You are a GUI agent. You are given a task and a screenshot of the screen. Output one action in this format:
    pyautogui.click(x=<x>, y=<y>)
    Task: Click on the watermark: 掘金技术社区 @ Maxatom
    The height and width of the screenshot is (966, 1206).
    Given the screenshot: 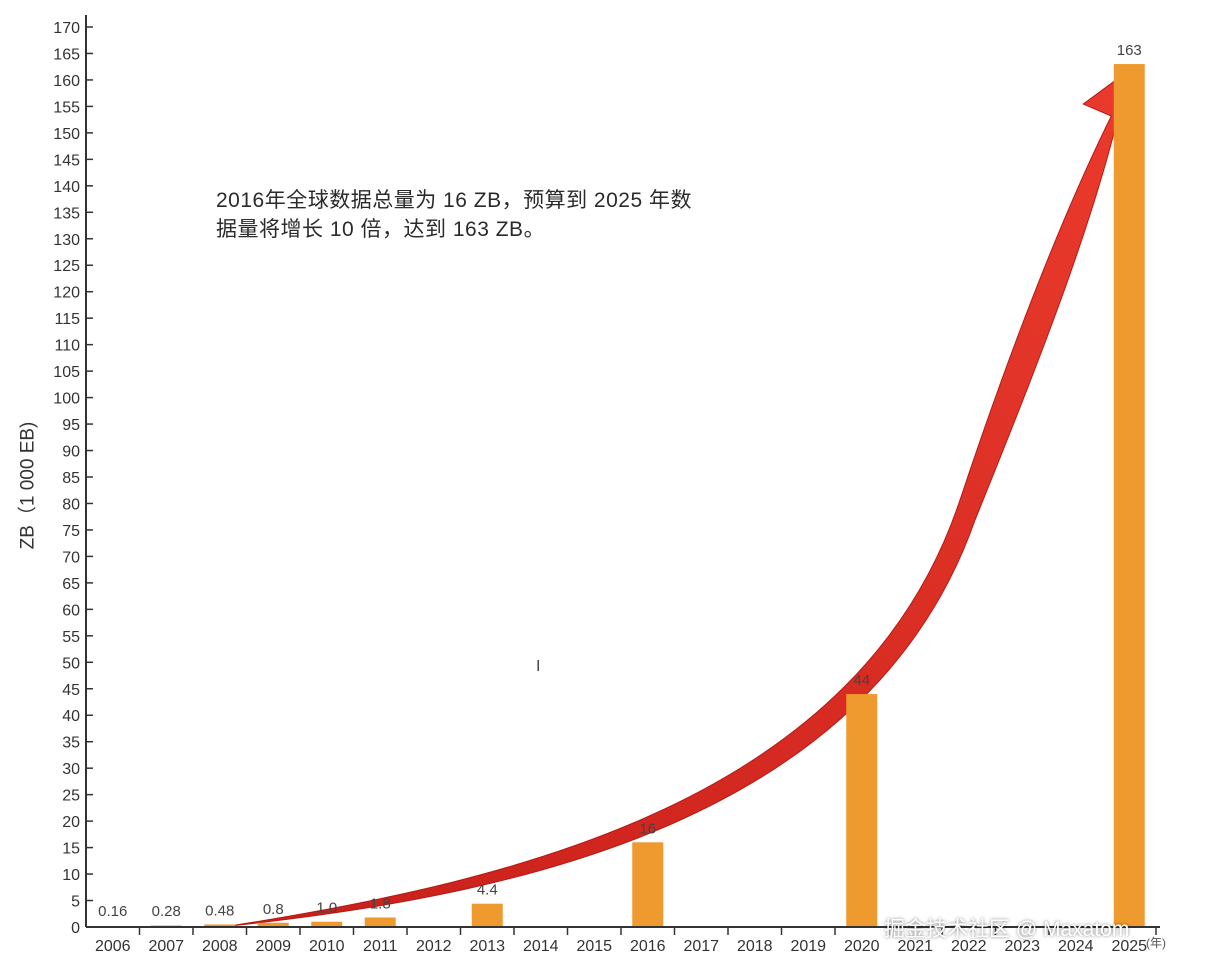 What is the action you would take?
    pyautogui.click(x=1007, y=929)
    